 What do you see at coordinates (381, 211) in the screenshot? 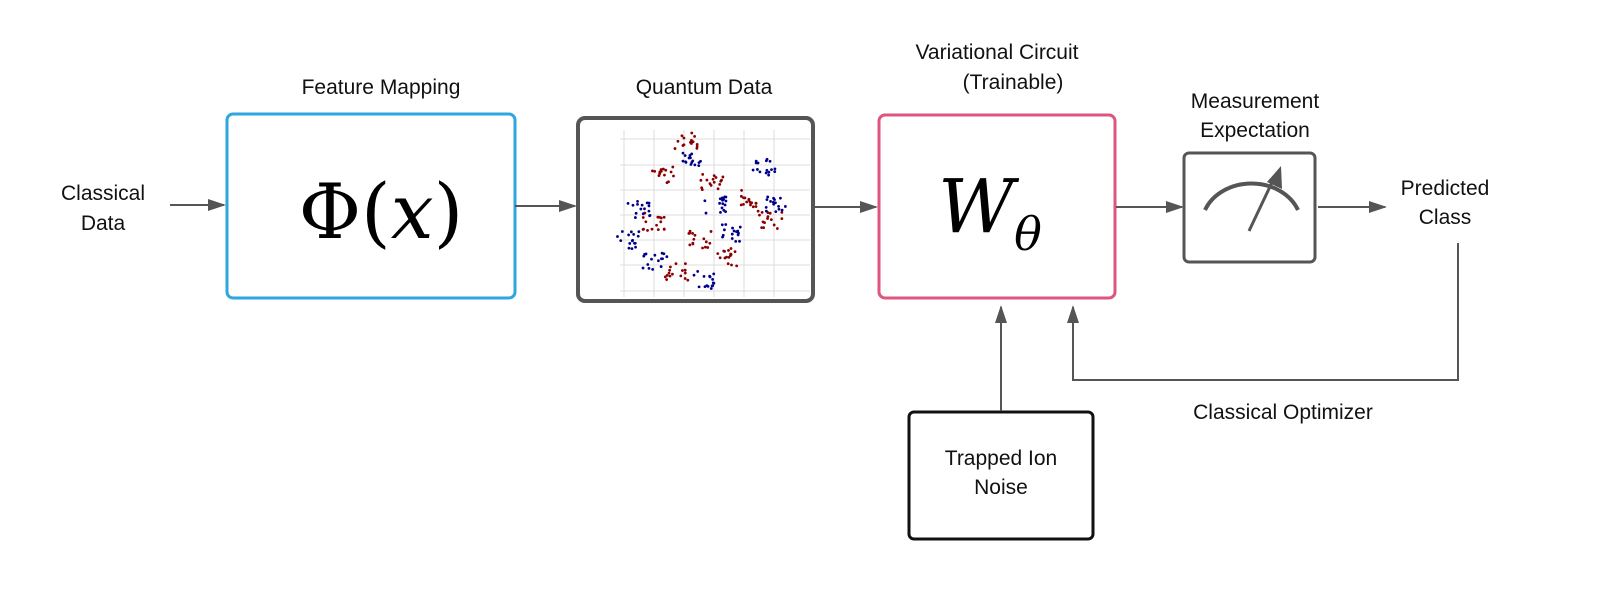
I see `feature-map-symbol: Φ(x)` at bounding box center [381, 211].